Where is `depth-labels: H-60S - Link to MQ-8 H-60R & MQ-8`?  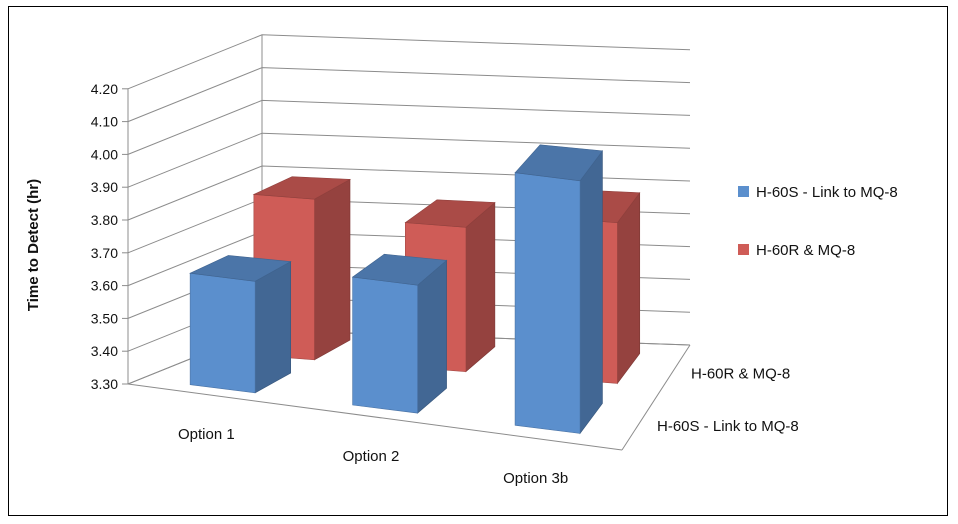 depth-labels: H-60S - Link to MQ-8 H-60R & MQ-8 is located at coordinates (728, 400).